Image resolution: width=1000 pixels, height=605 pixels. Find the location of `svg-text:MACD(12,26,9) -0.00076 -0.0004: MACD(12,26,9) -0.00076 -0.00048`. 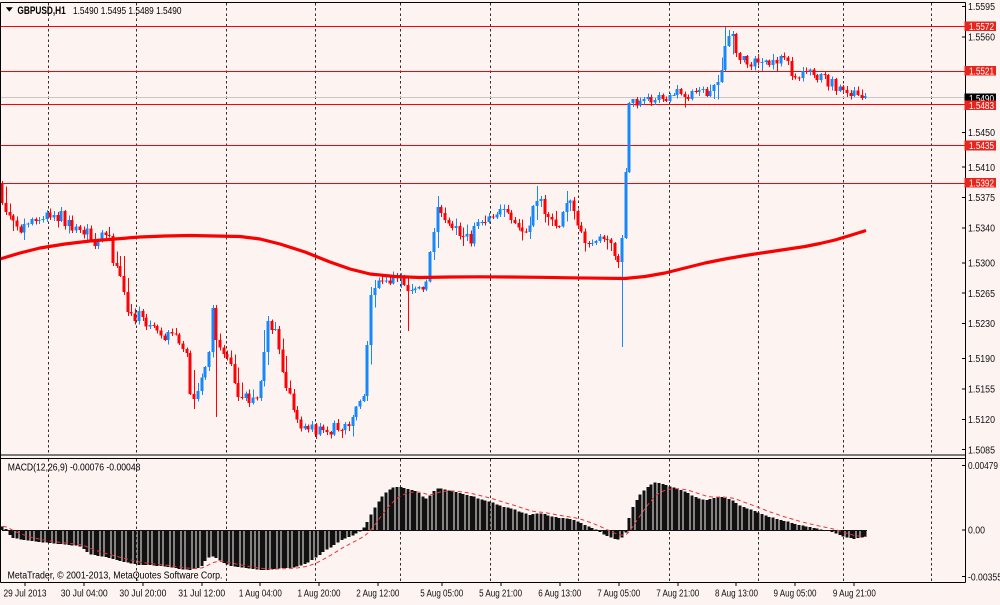

svg-text:MACD(12,26,9) -0.00076 -0.0004: MACD(12,26,9) -0.00076 -0.00048 is located at coordinates (74, 468).